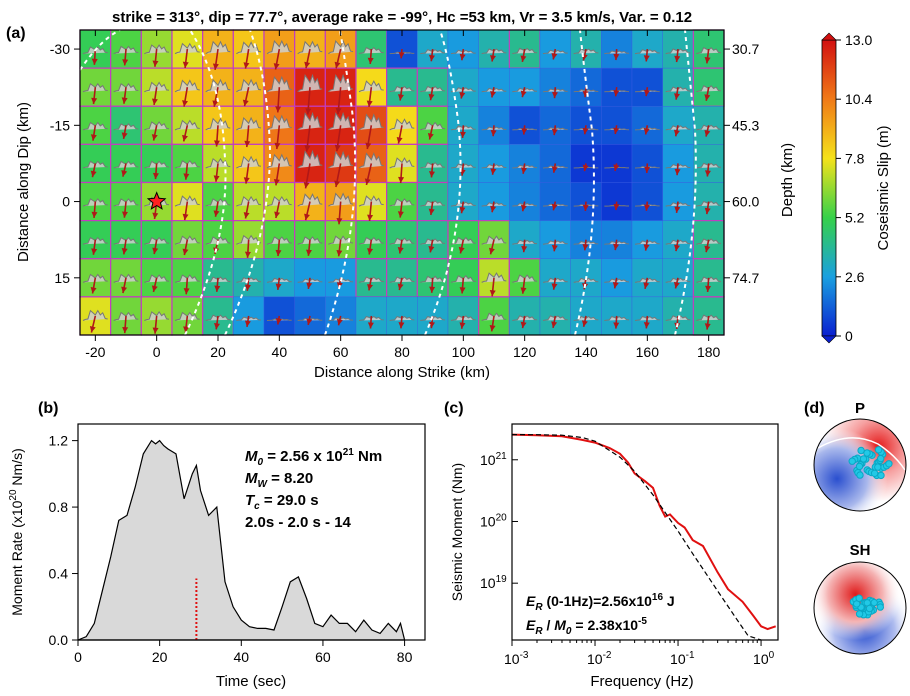  What do you see at coordinates (641, 681) in the screenshot?
I see `panel-c-xlabel: Frequency (Hz)` at bounding box center [641, 681].